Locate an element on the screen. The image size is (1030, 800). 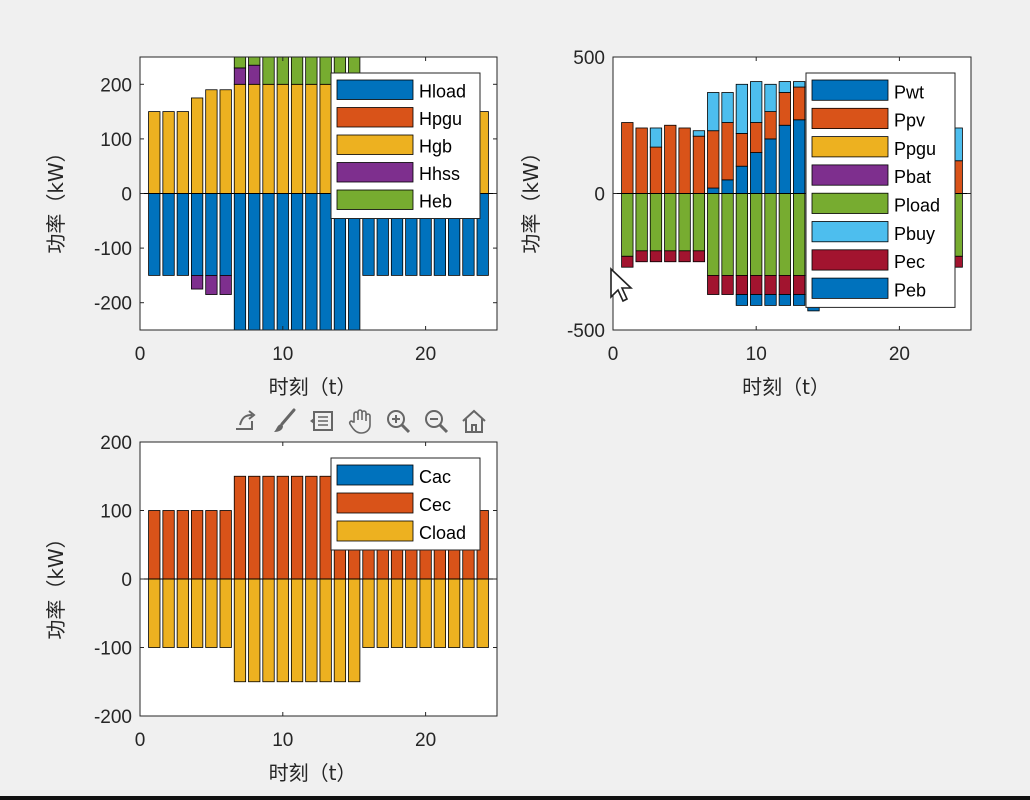
data-tips-button is located at coordinates (322, 421).